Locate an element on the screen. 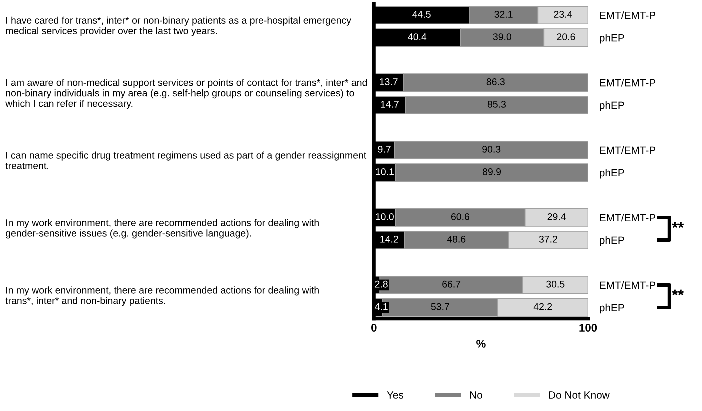 The width and height of the screenshot is (702, 411). data-label: 53.7 is located at coordinates (440, 306).